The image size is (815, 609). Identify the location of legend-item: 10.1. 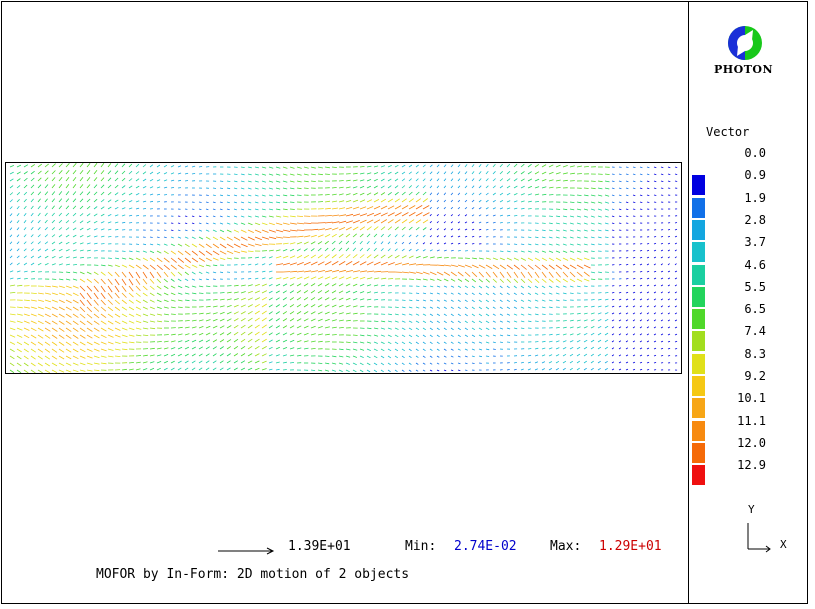
(732, 405).